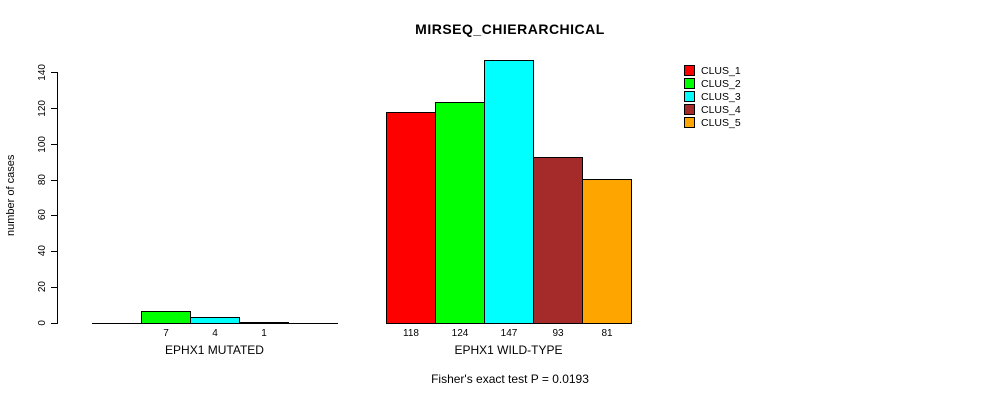  I want to click on legend-item: CLUS_2, so click(712, 83).